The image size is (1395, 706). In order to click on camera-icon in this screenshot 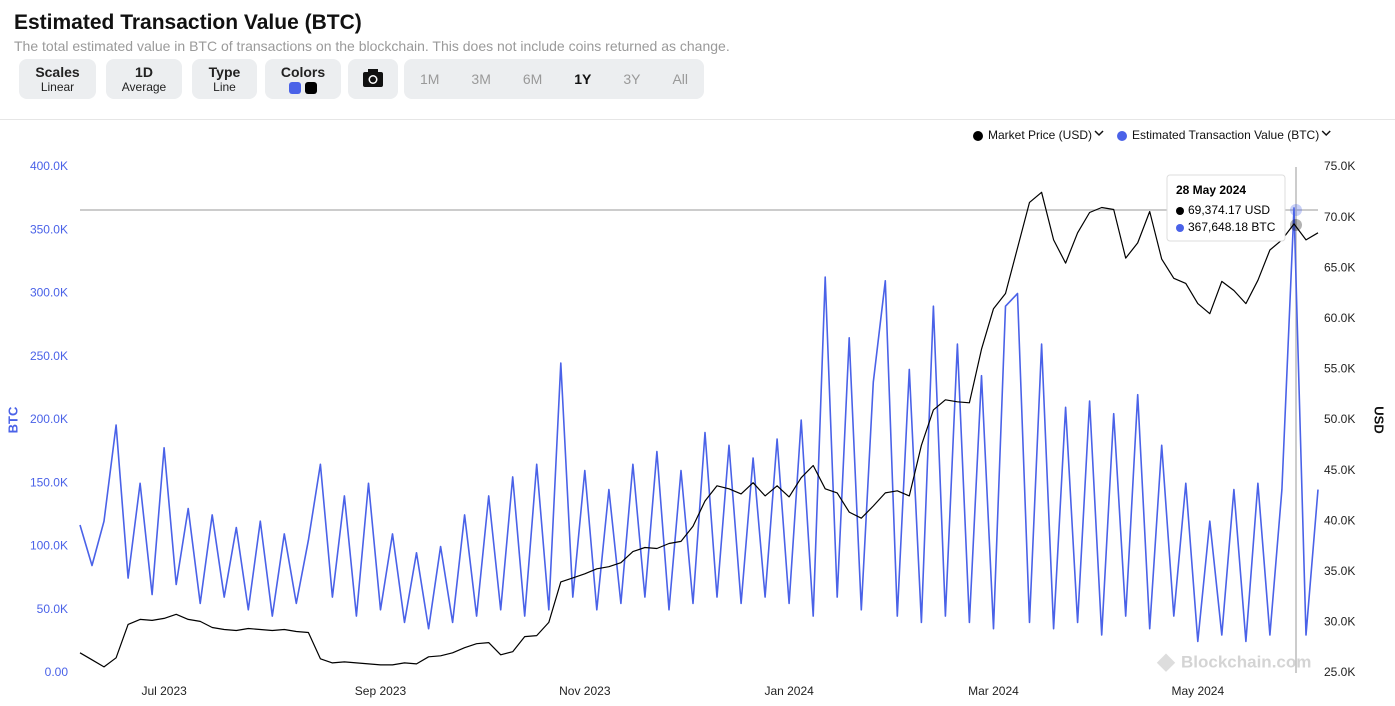, I will do `click(373, 78)`.